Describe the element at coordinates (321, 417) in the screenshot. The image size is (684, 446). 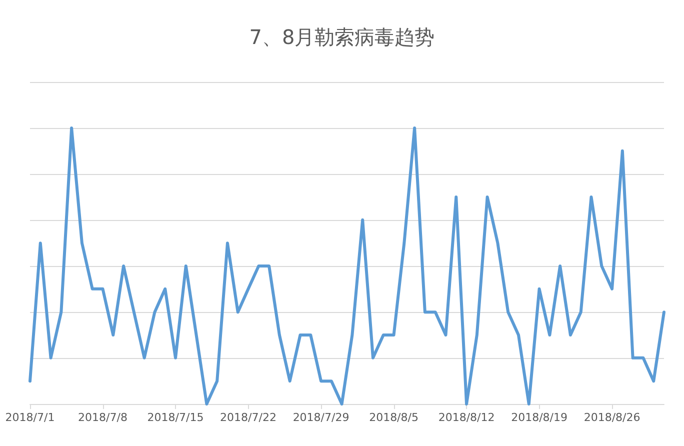
I see `x-tick-label: 2018/7/29` at that location.